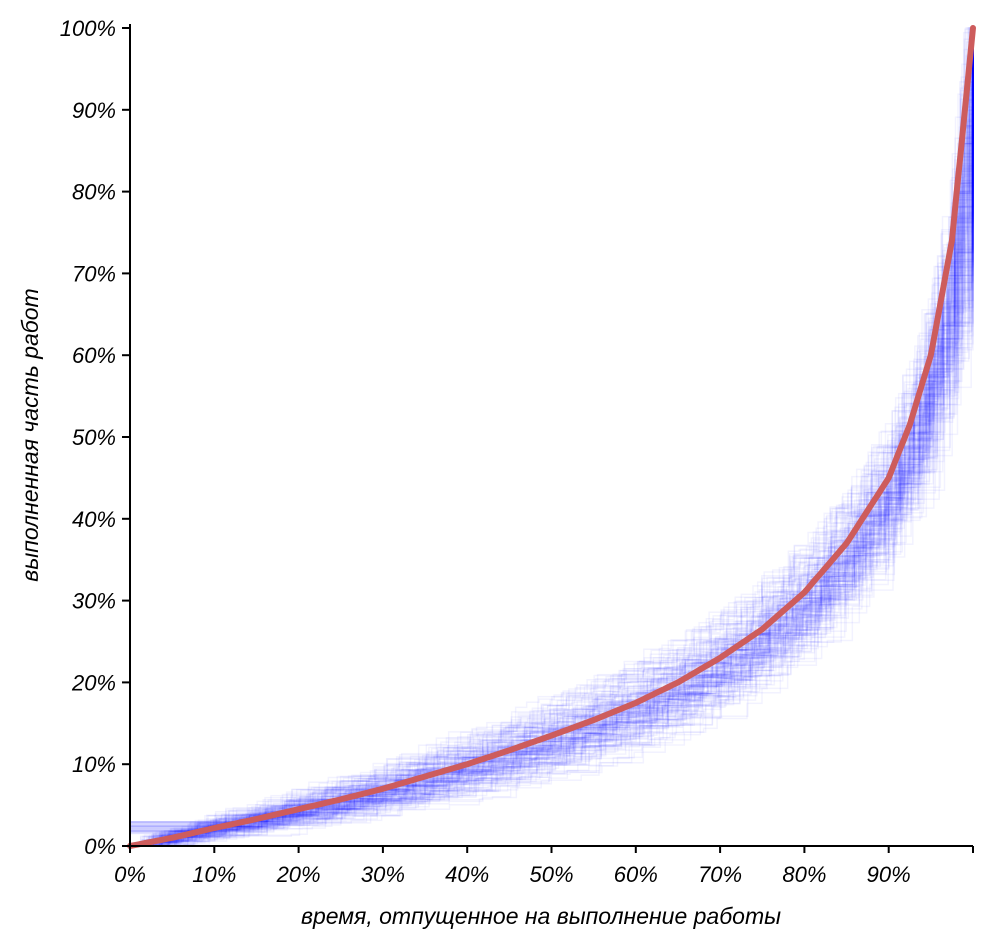 This screenshot has width=990, height=947. What do you see at coordinates (93, 682) in the screenshot?
I see `y-tick-label: 20%` at bounding box center [93, 682].